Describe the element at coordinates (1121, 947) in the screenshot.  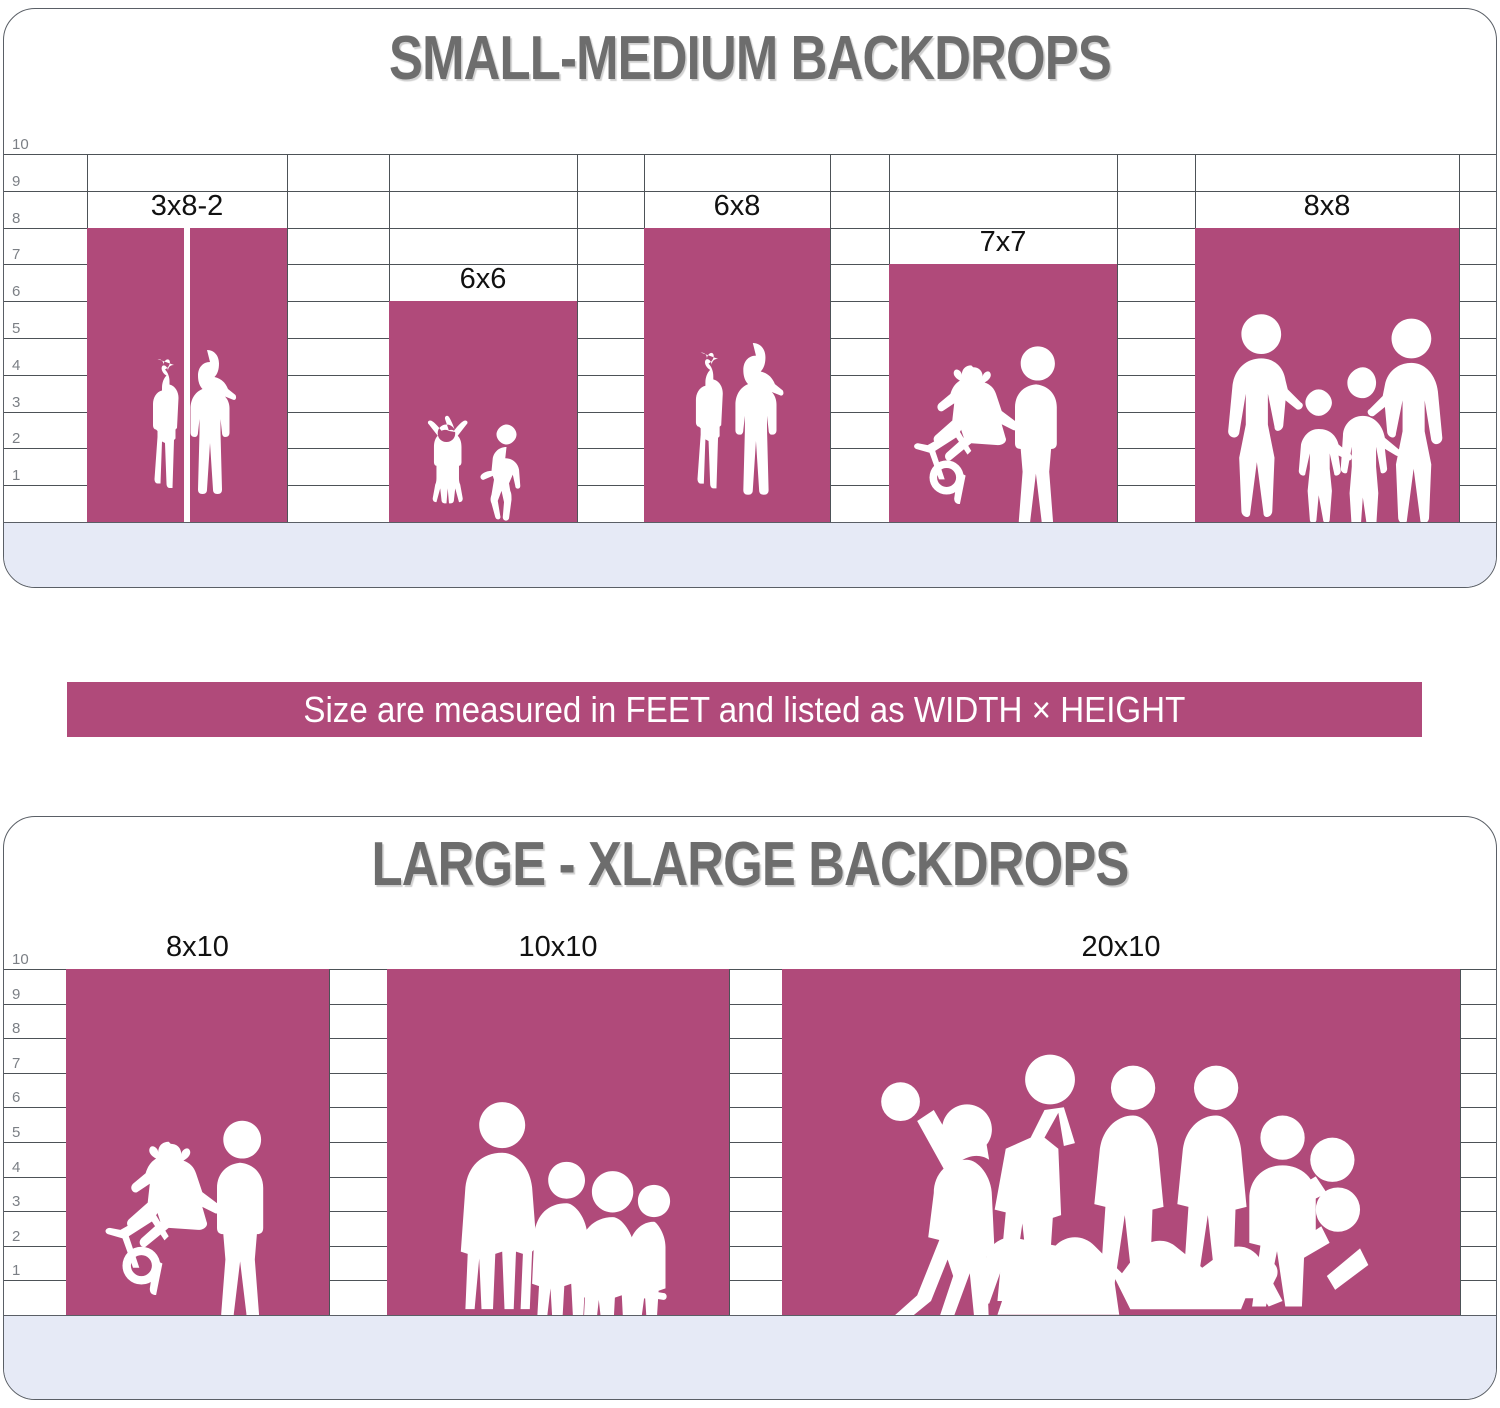
I see `bar-label-20x10: 20x10` at that location.